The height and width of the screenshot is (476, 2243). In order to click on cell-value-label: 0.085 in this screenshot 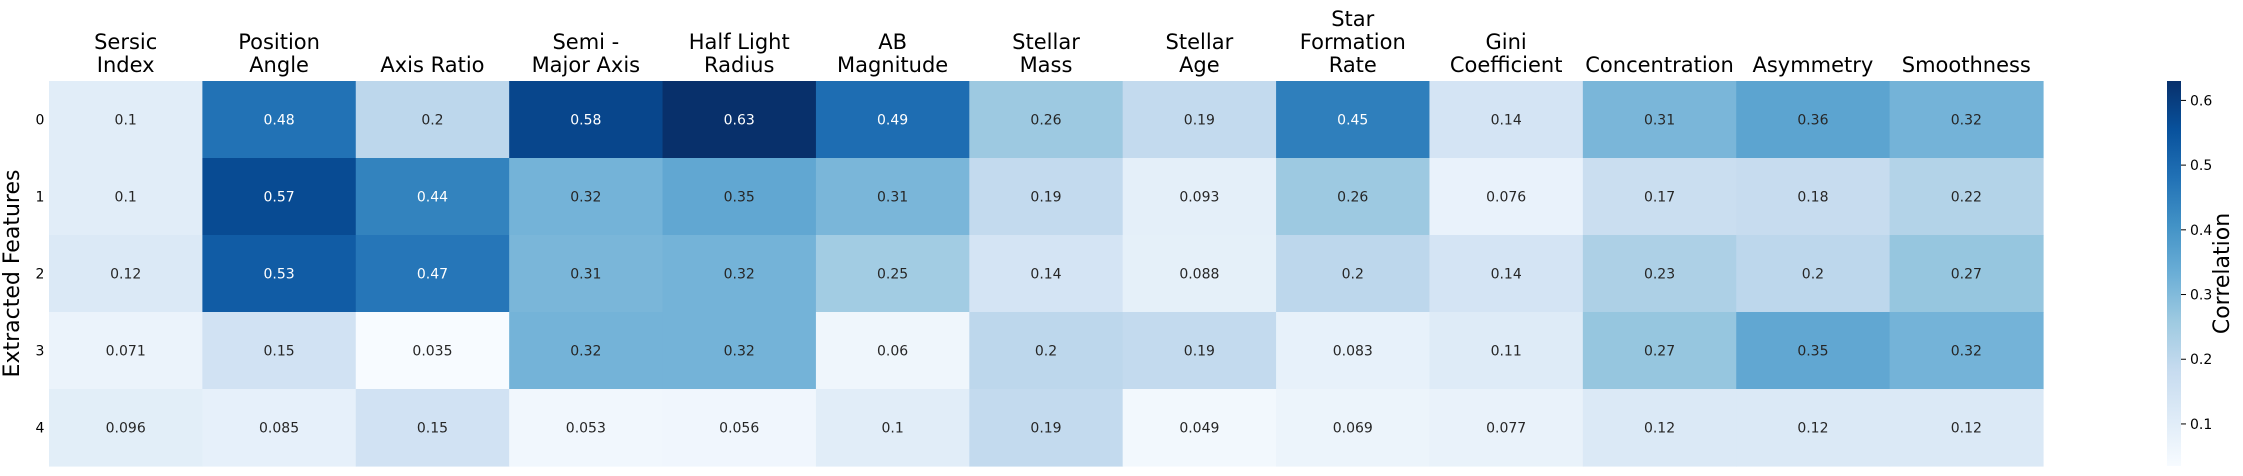, I will do `click(279, 429)`.